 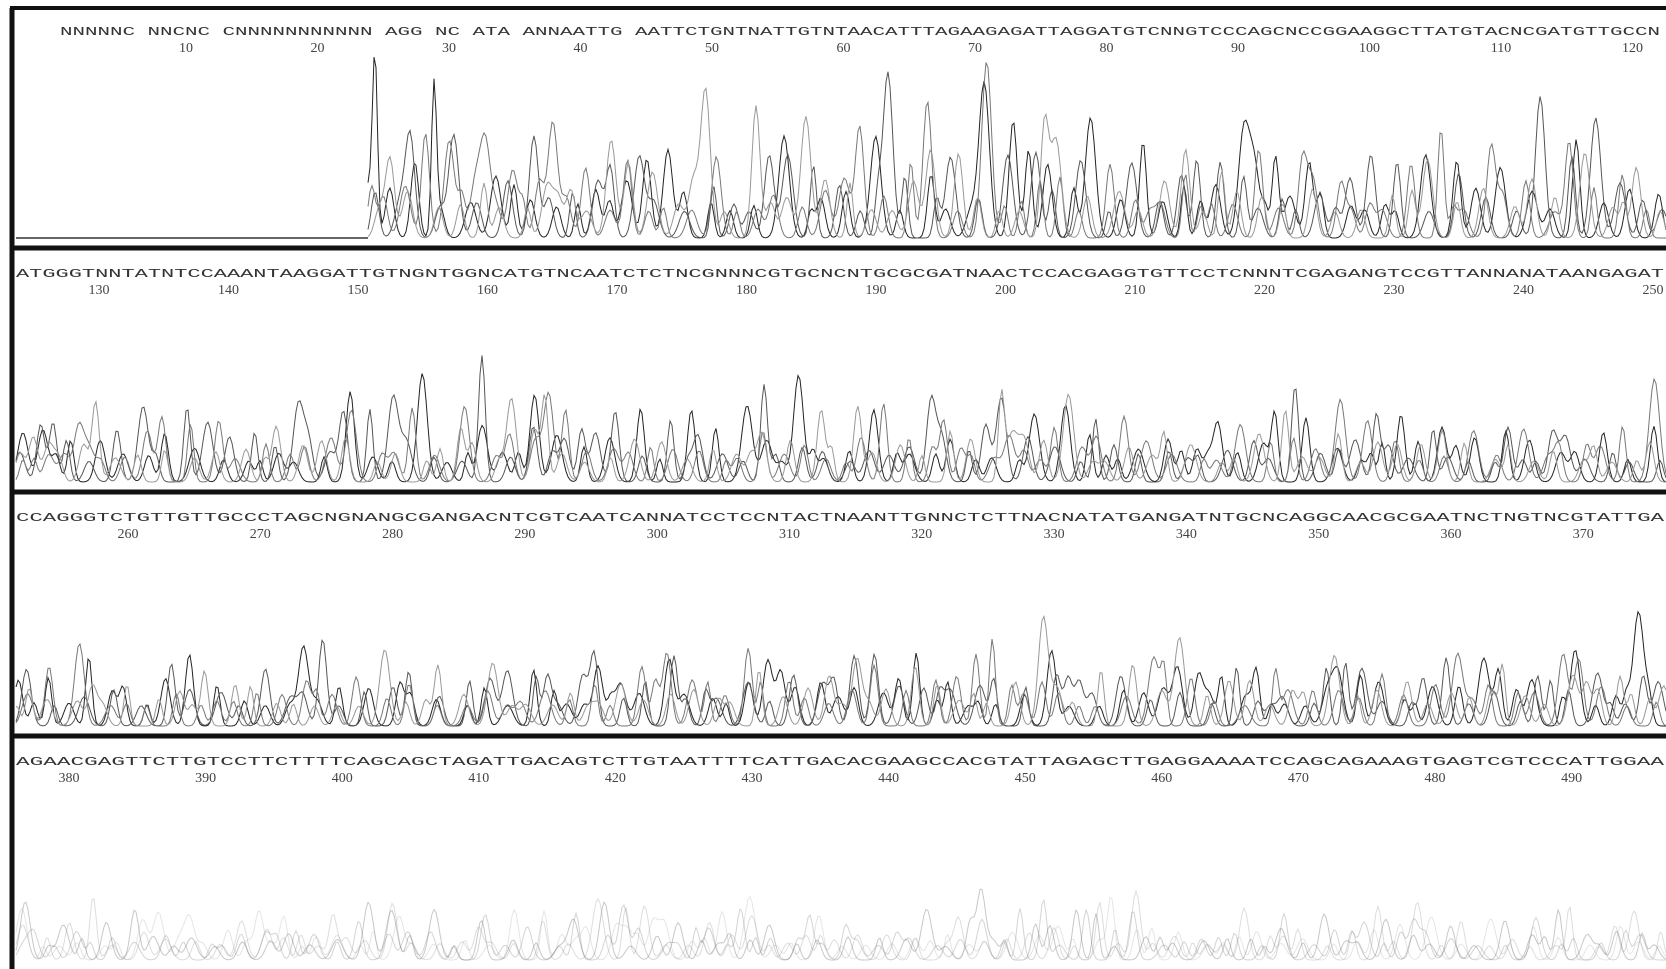 What do you see at coordinates (392, 534) in the screenshot?
I see `position-label: 280` at bounding box center [392, 534].